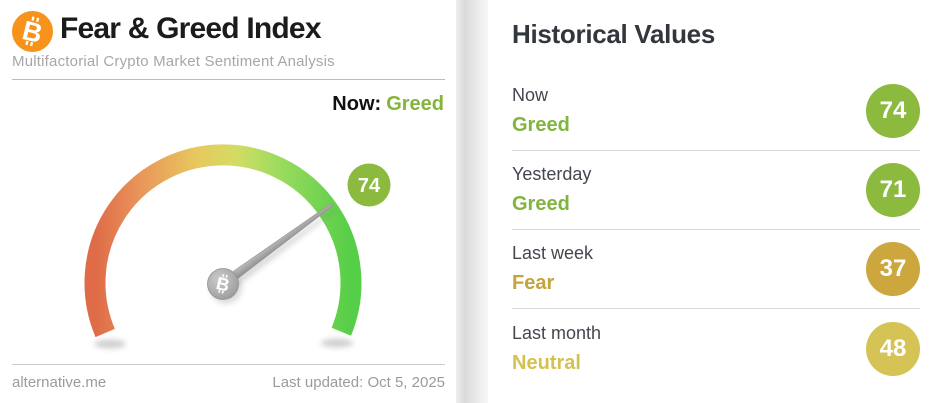 The height and width of the screenshot is (403, 945). What do you see at coordinates (59, 382) in the screenshot?
I see `site-link: alternative.me` at bounding box center [59, 382].